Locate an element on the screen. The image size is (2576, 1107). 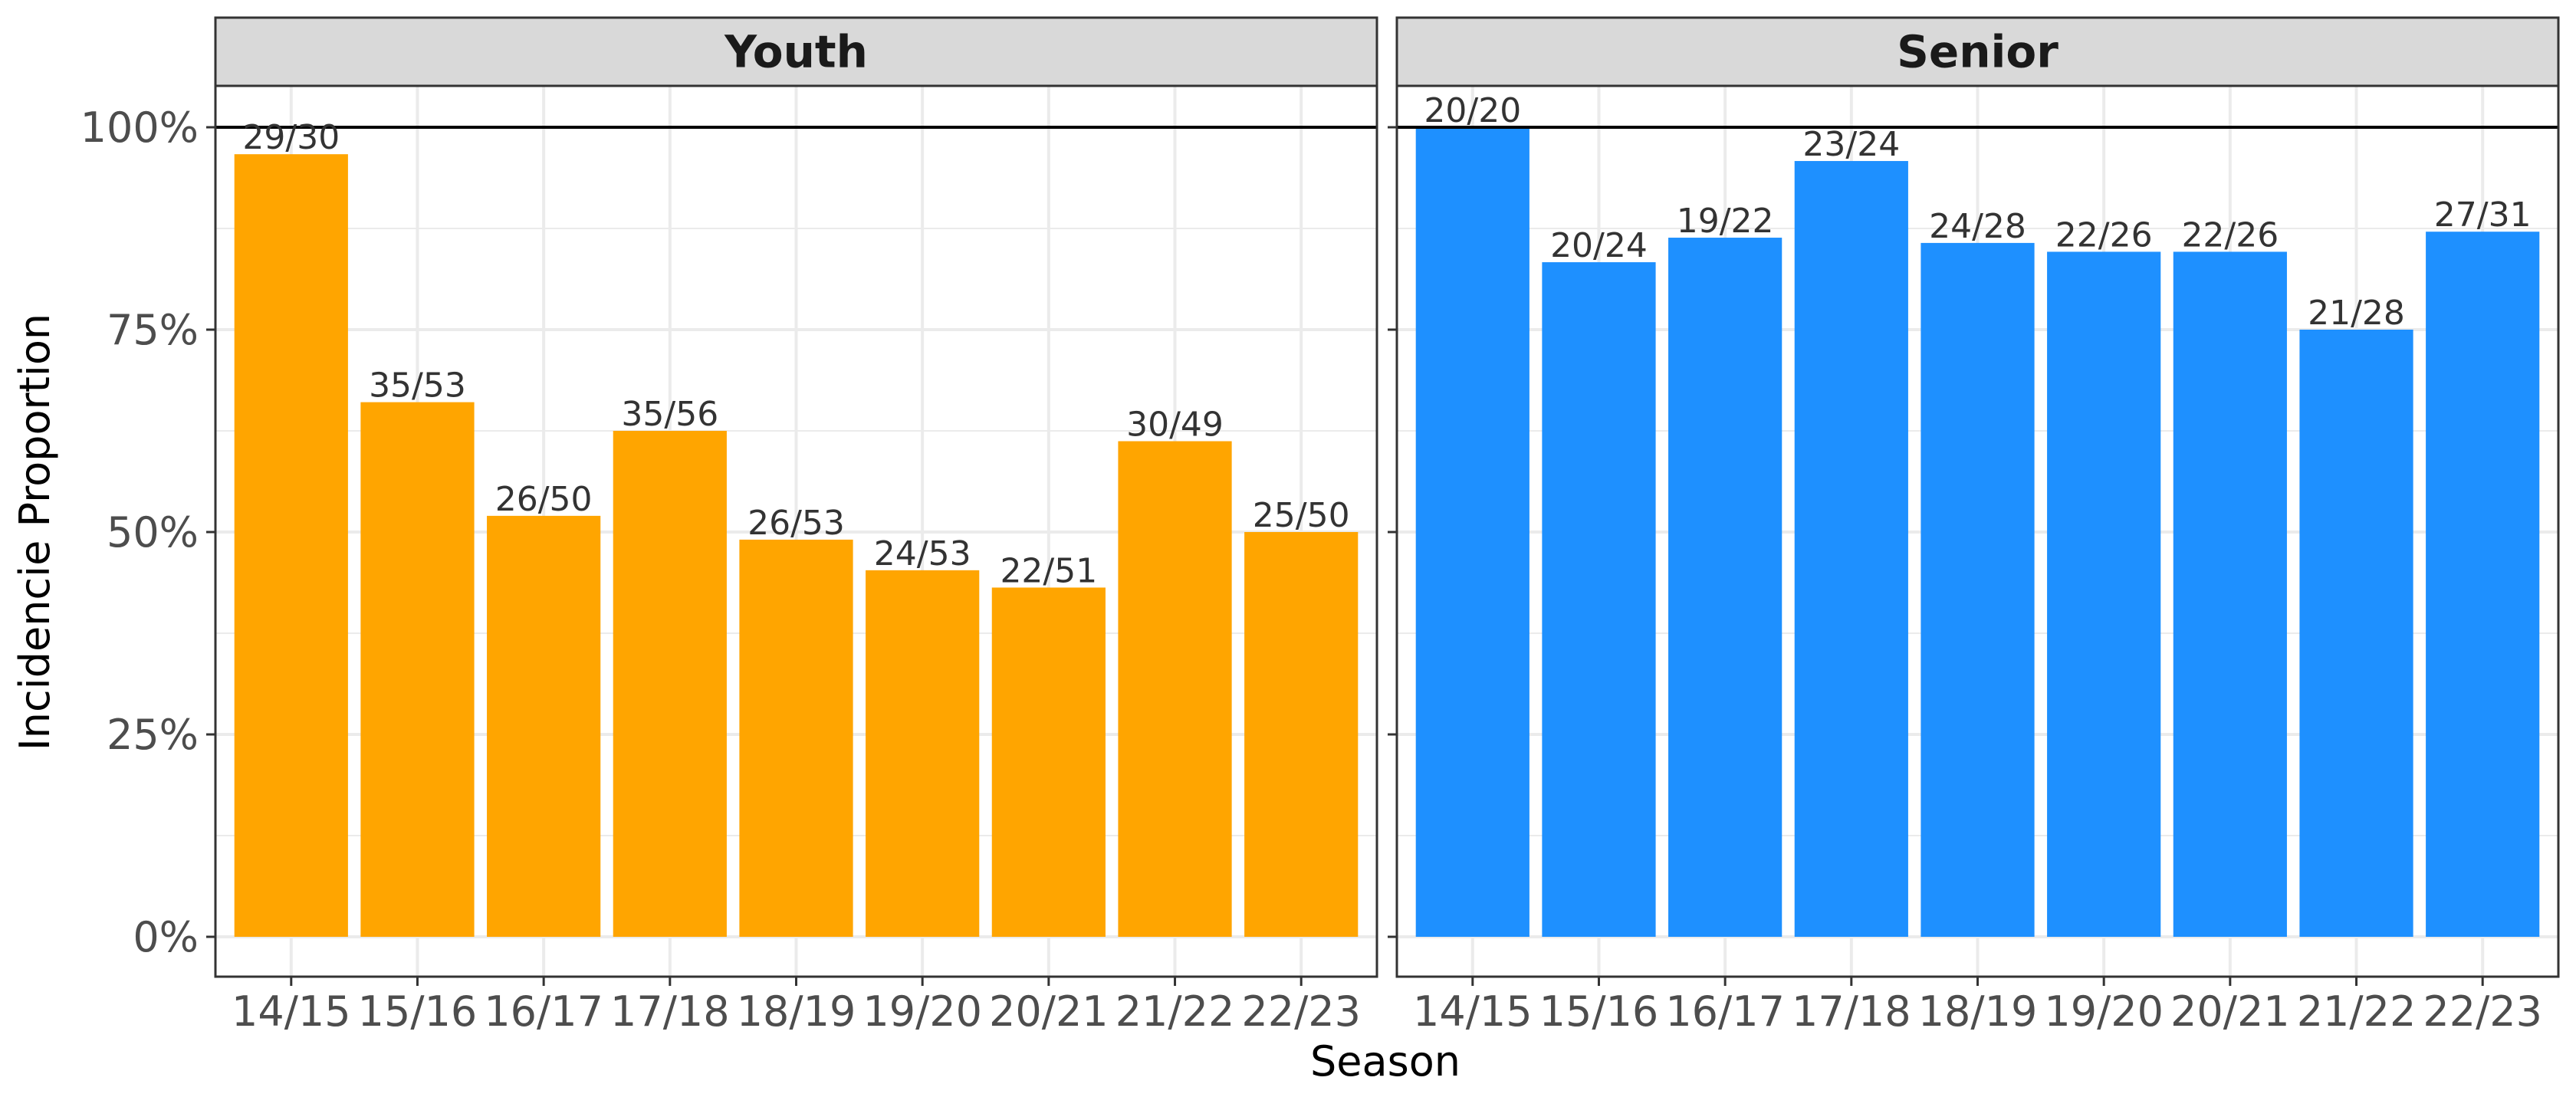
bar-label: 26/53 is located at coordinates (797, 523).